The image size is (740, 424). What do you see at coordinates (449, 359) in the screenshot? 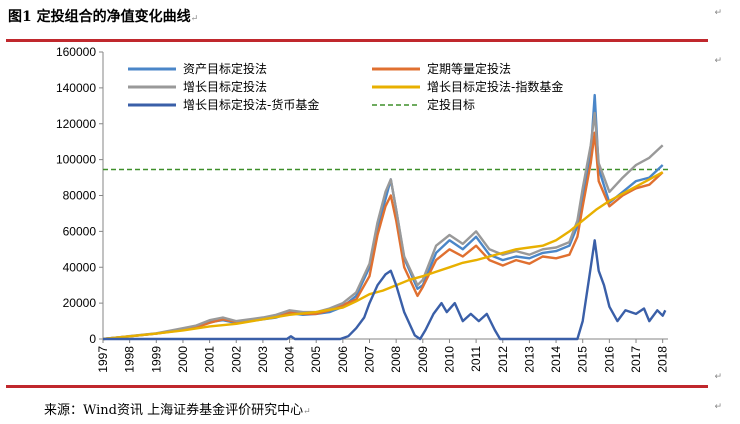
I see `x-tick-label: 2010` at bounding box center [449, 359].